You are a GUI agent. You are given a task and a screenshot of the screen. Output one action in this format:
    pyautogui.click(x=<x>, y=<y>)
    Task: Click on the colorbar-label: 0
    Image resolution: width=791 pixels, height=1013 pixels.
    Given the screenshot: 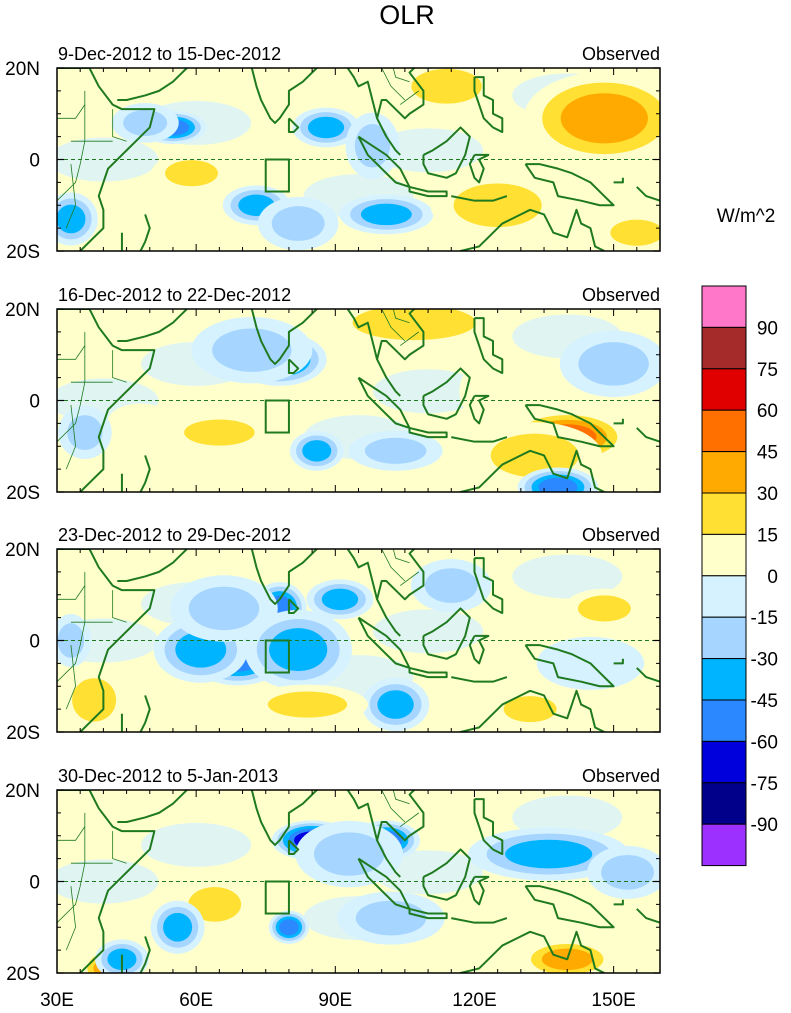 What is the action you would take?
    pyautogui.click(x=772, y=577)
    